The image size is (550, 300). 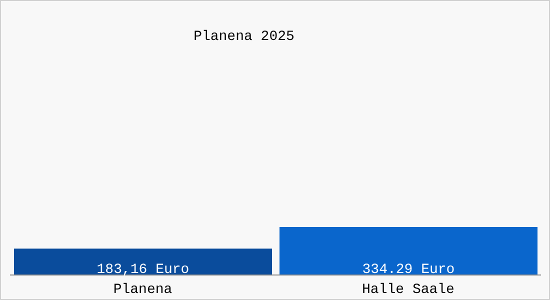 I want to click on x-tick-label: Planena, so click(x=142, y=290).